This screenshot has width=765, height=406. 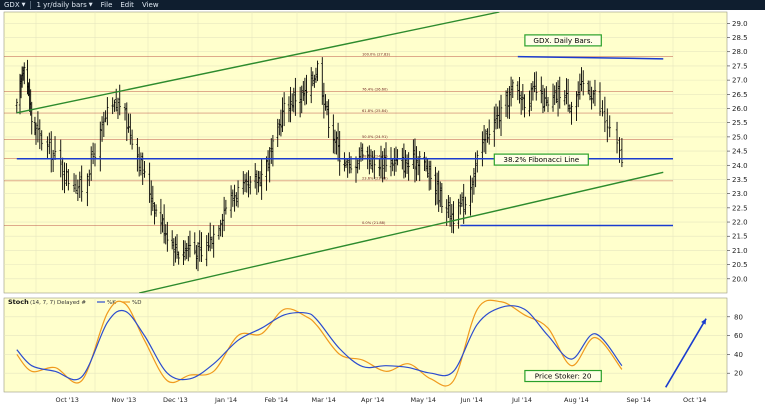 I want to click on price-y-tick-label: 27.0, so click(x=740, y=81).